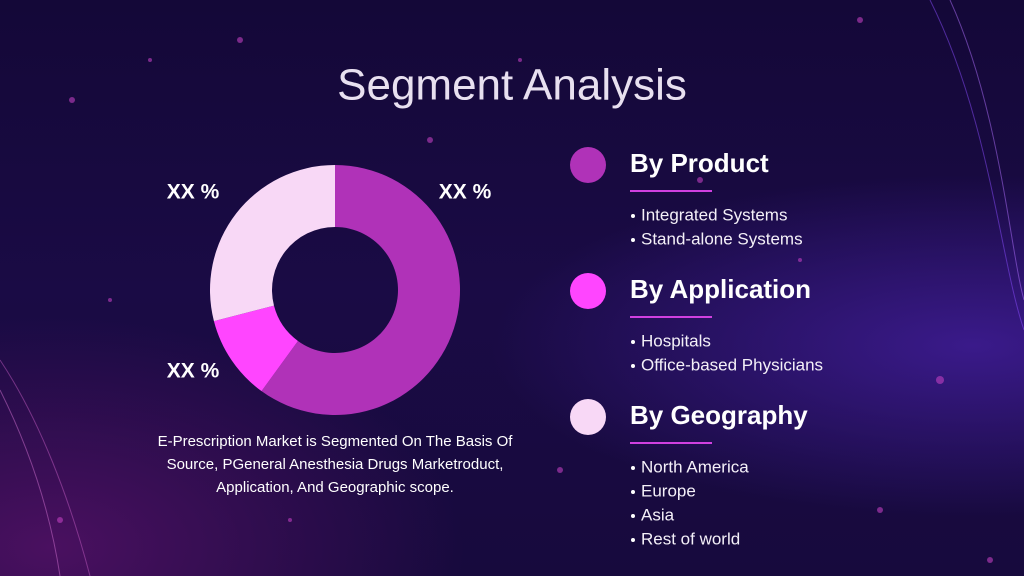  What do you see at coordinates (699, 163) in the screenshot?
I see `segment-heading: By Product` at bounding box center [699, 163].